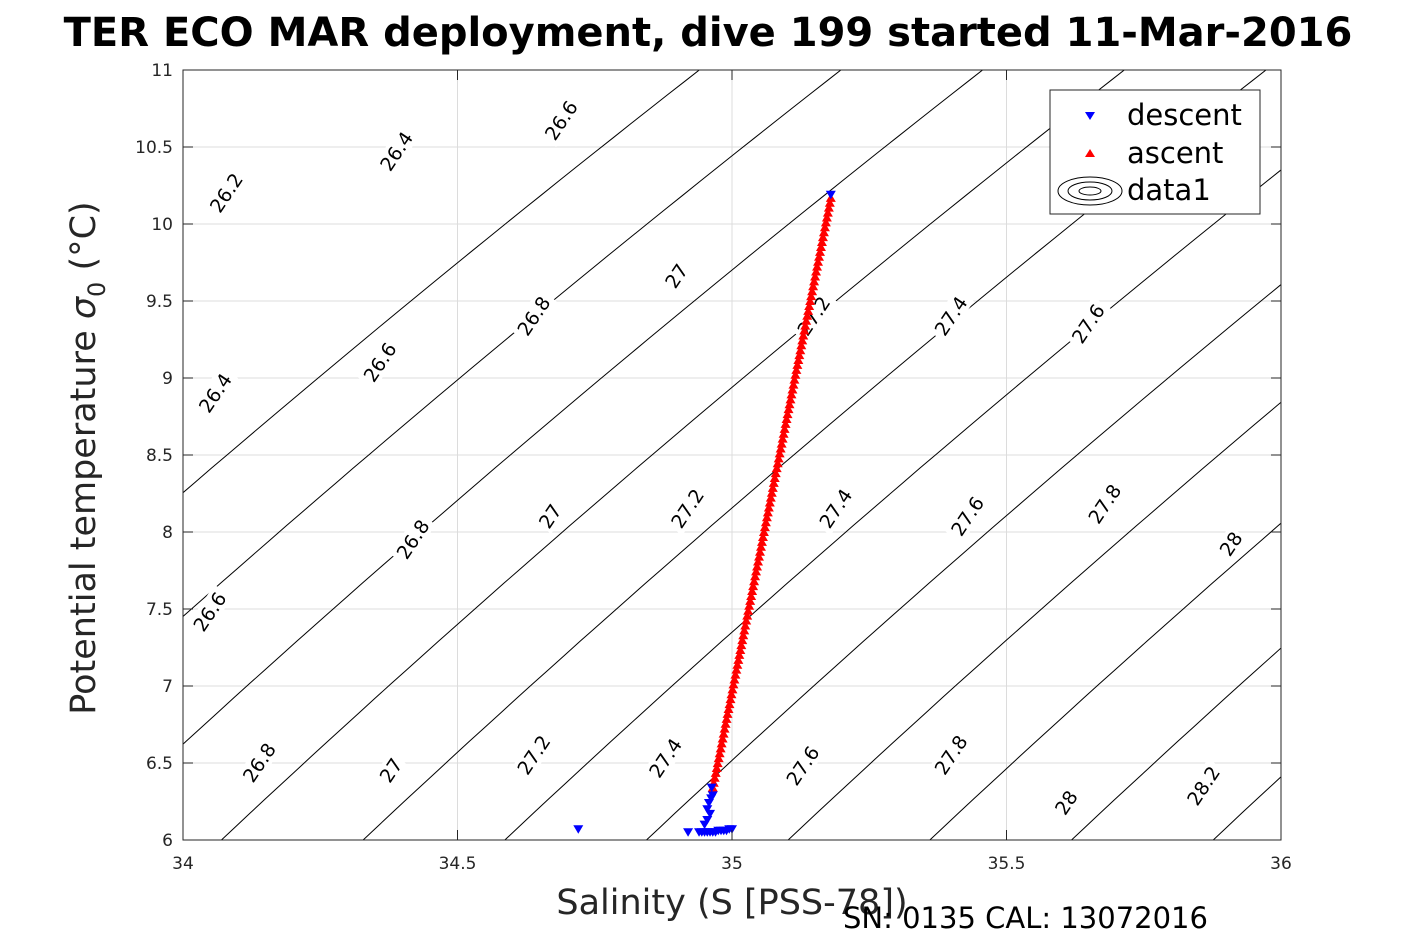 The image size is (1417, 945). Describe the element at coordinates (1025, 918) in the screenshot. I see `serial-calibration-note: SN: 0135 CAL: 13072016` at that location.